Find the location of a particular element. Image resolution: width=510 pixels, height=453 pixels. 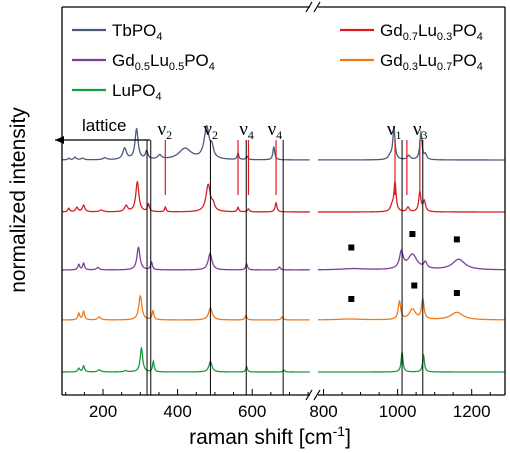

nu-label-0: ν2 is located at coordinates (165, 130).